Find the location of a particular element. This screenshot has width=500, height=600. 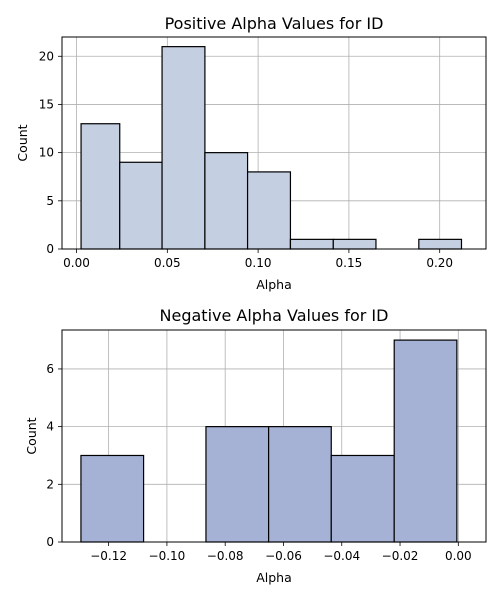

x-tick-label: −0.04 is located at coordinates (341, 556).